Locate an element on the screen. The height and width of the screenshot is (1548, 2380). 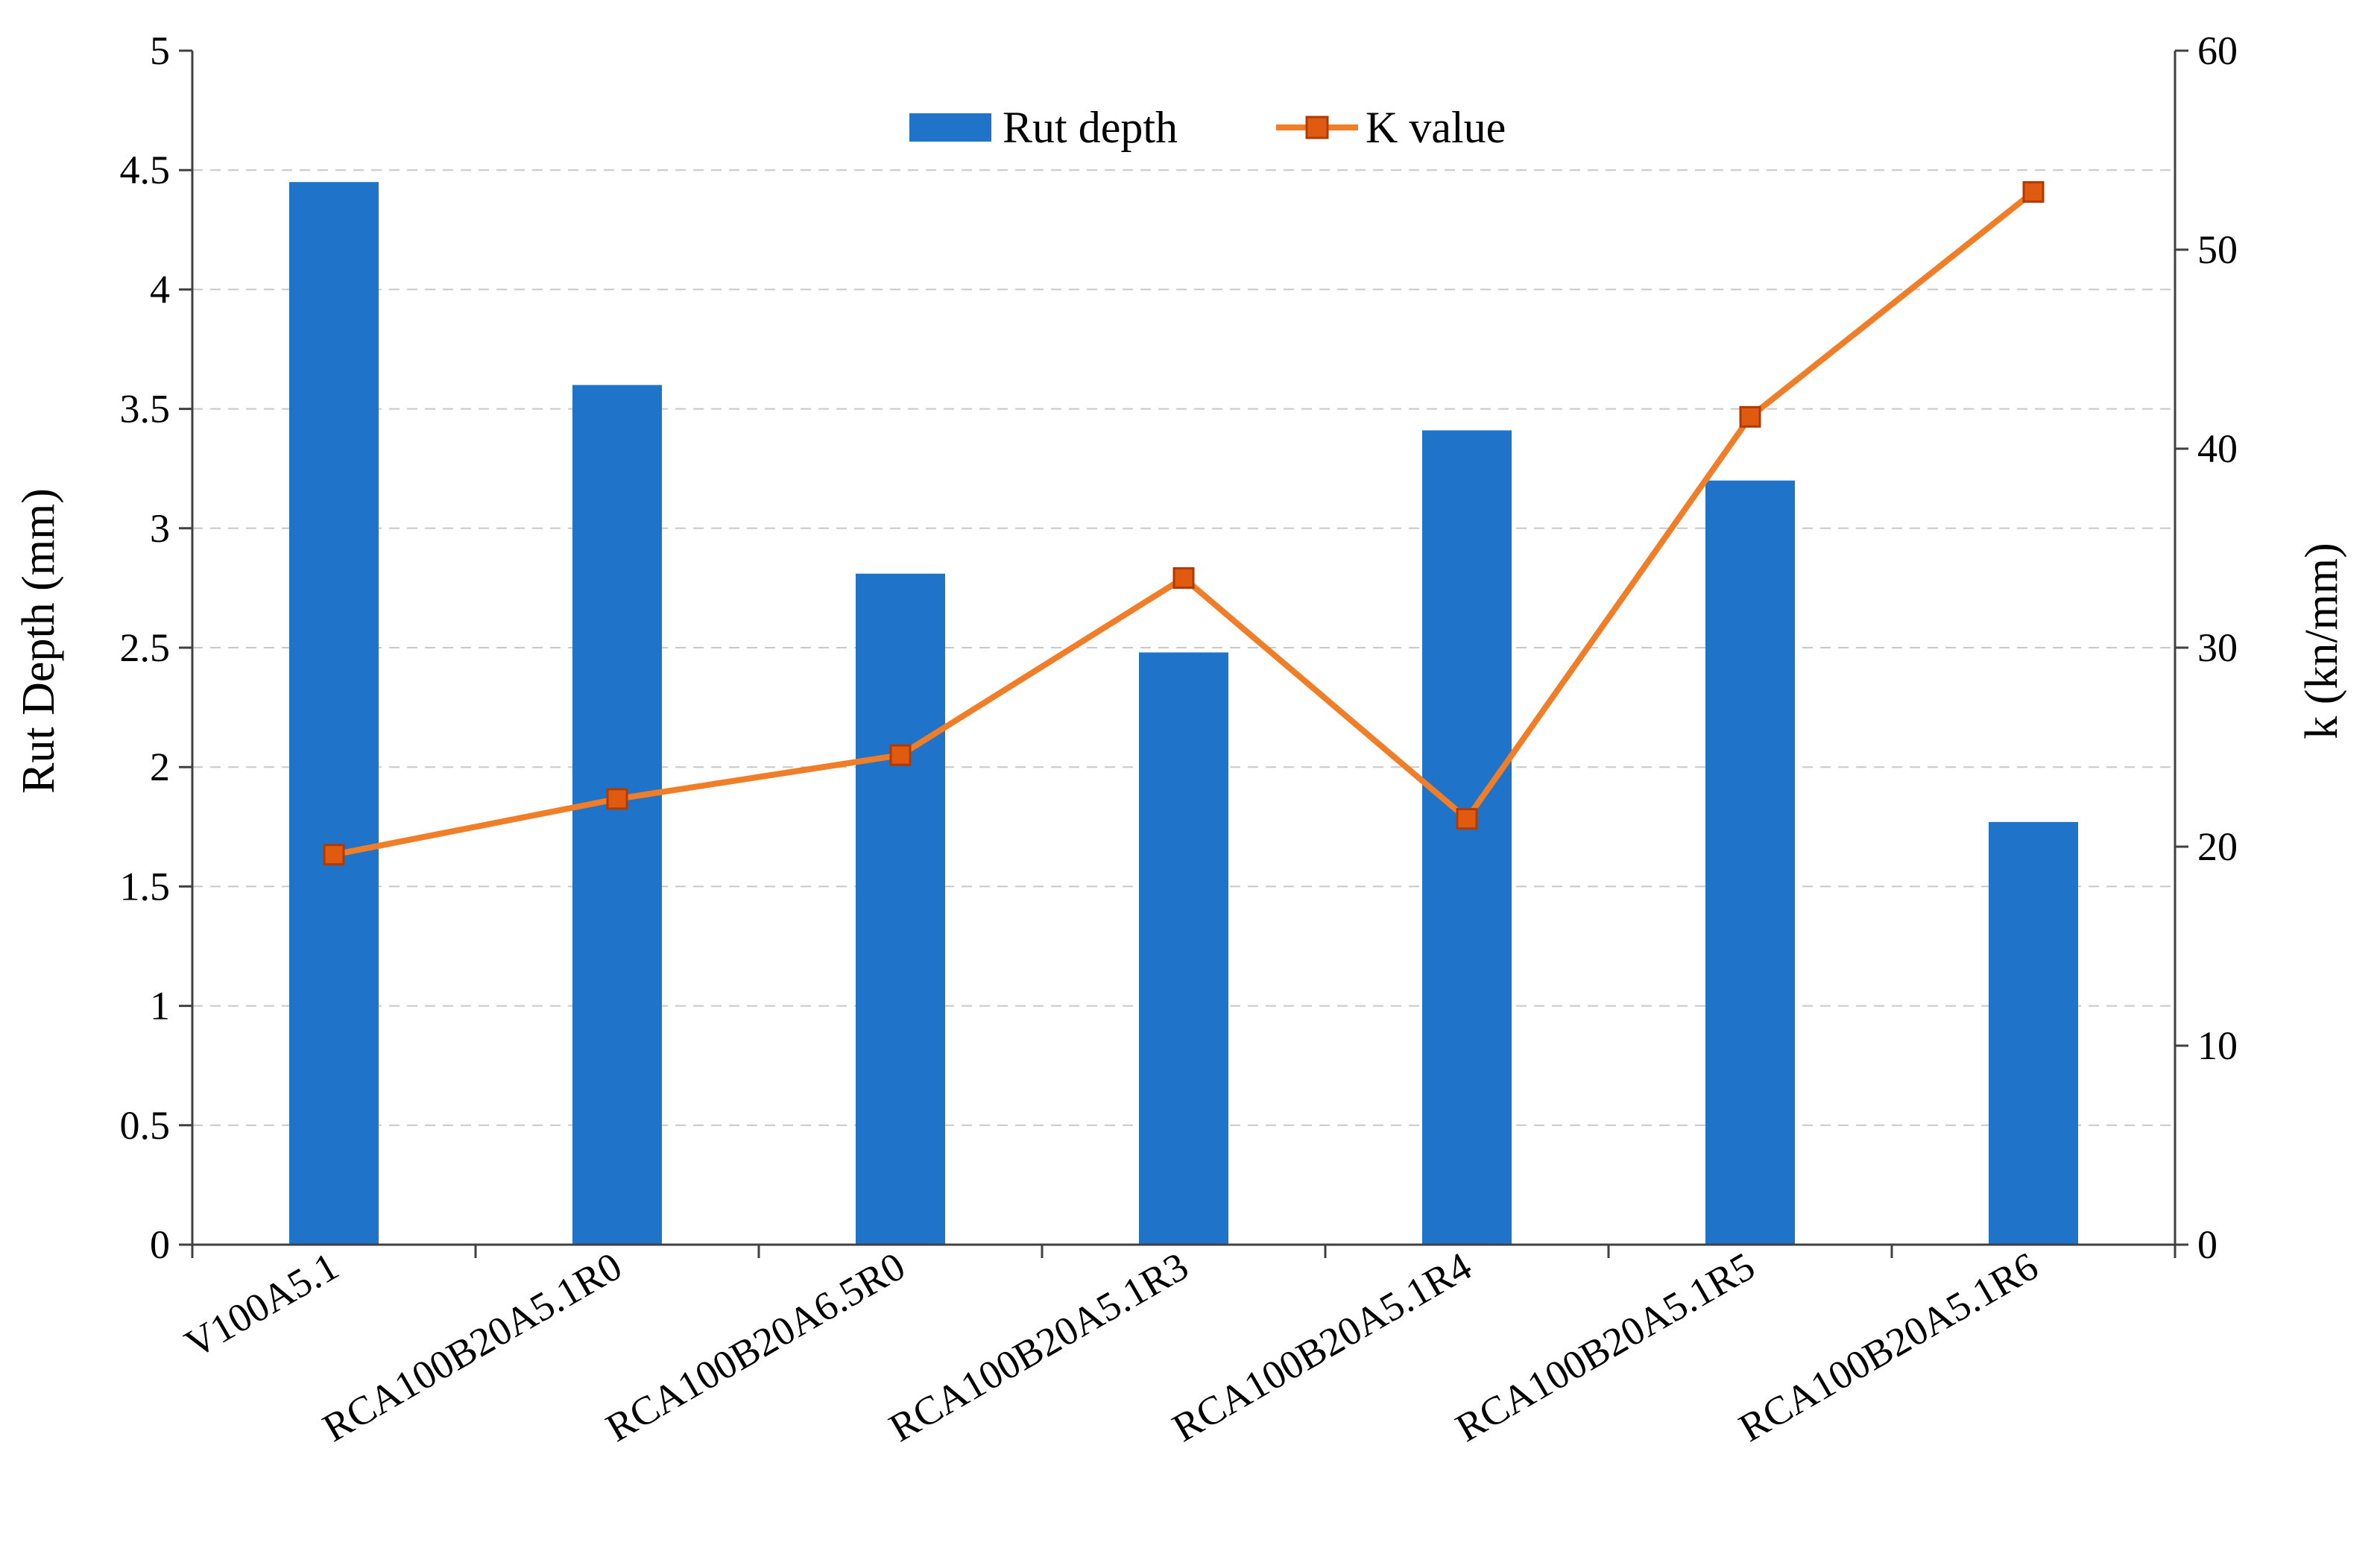
y2-axis-title: k (kn/mm) is located at coordinates (2322, 641).